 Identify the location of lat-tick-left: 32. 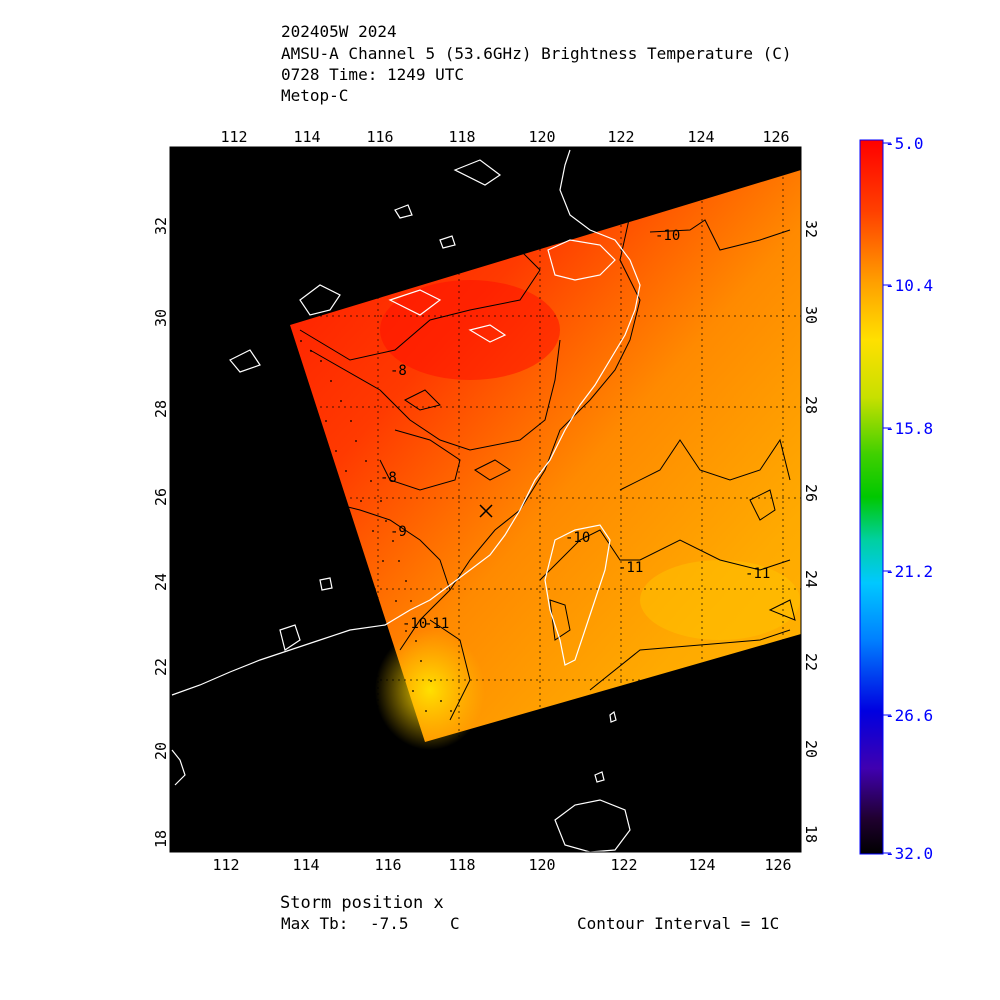
(161, 226).